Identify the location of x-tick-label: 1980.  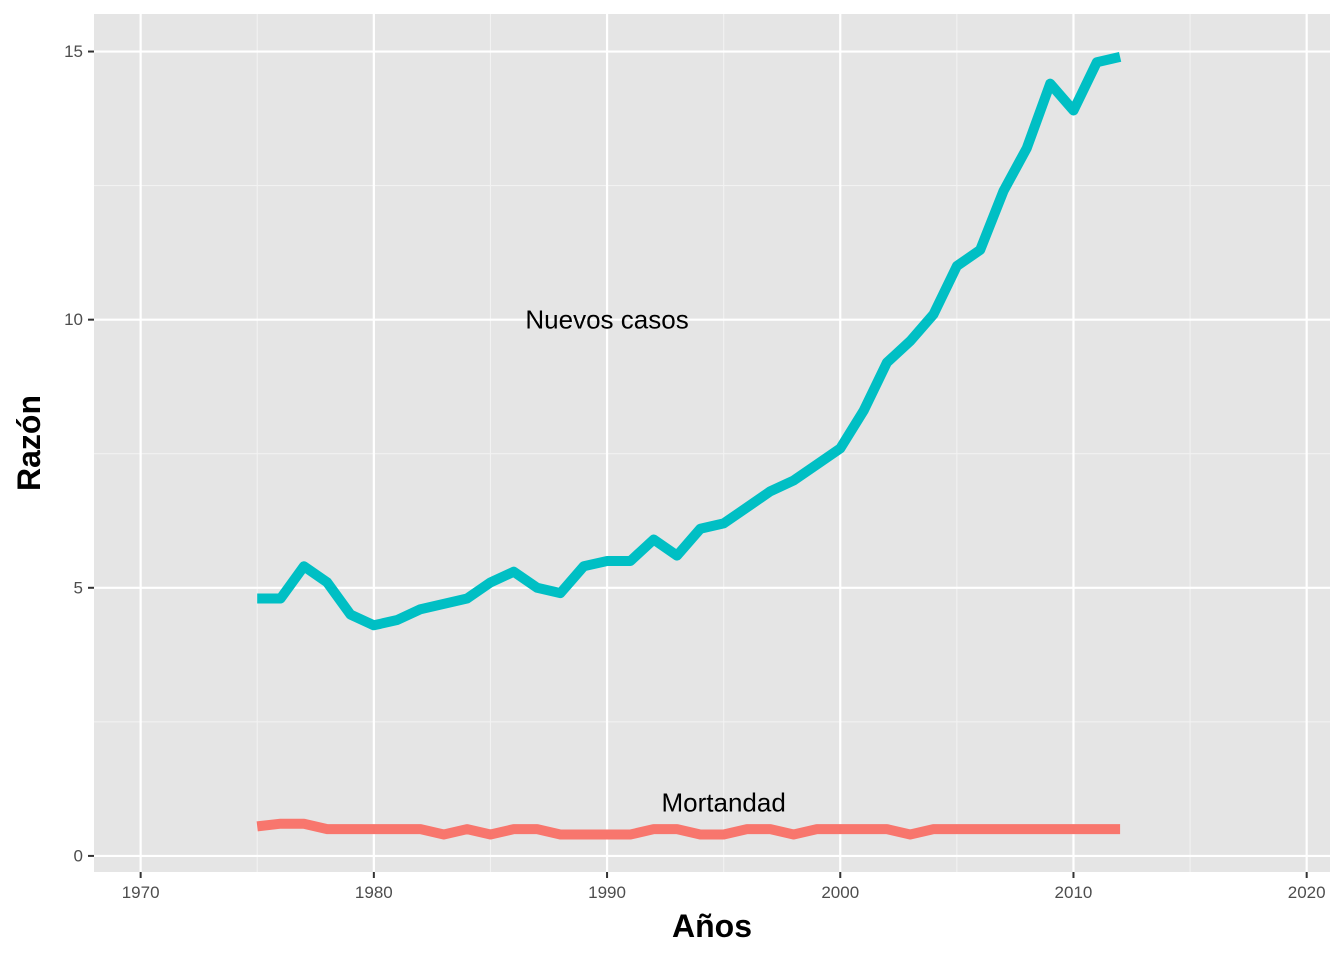
(374, 892).